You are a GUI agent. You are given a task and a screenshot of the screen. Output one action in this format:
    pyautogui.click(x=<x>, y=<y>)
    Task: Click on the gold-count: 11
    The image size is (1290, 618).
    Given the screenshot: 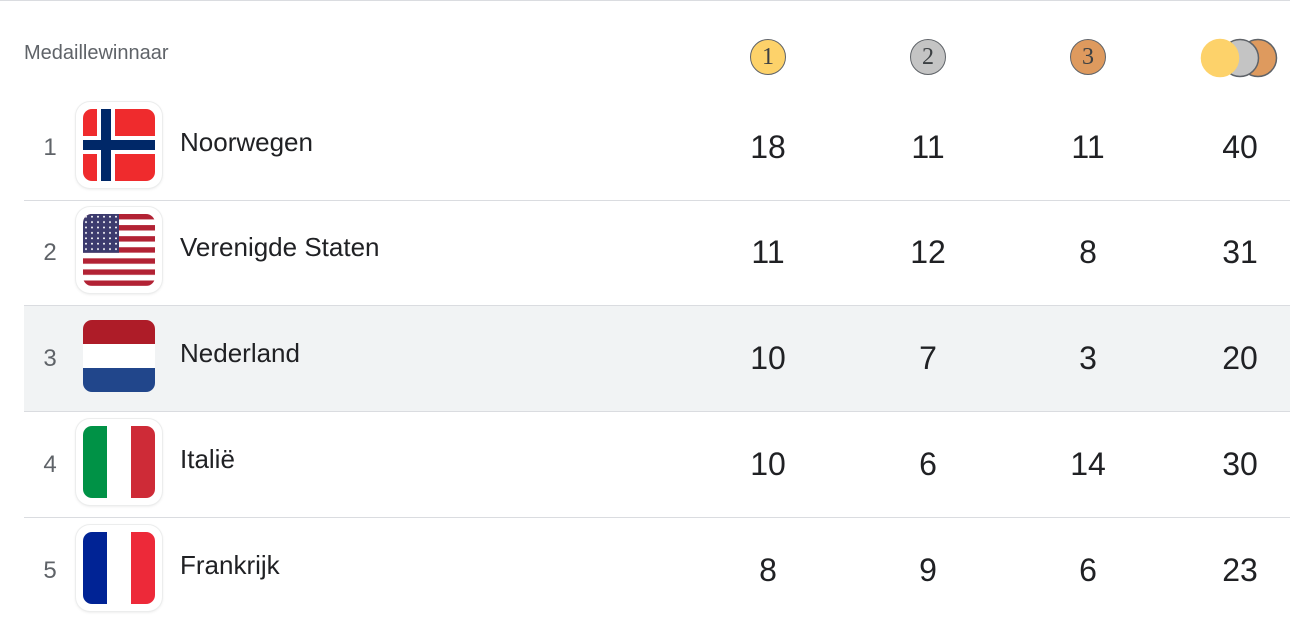 What is the action you would take?
    pyautogui.click(x=768, y=252)
    